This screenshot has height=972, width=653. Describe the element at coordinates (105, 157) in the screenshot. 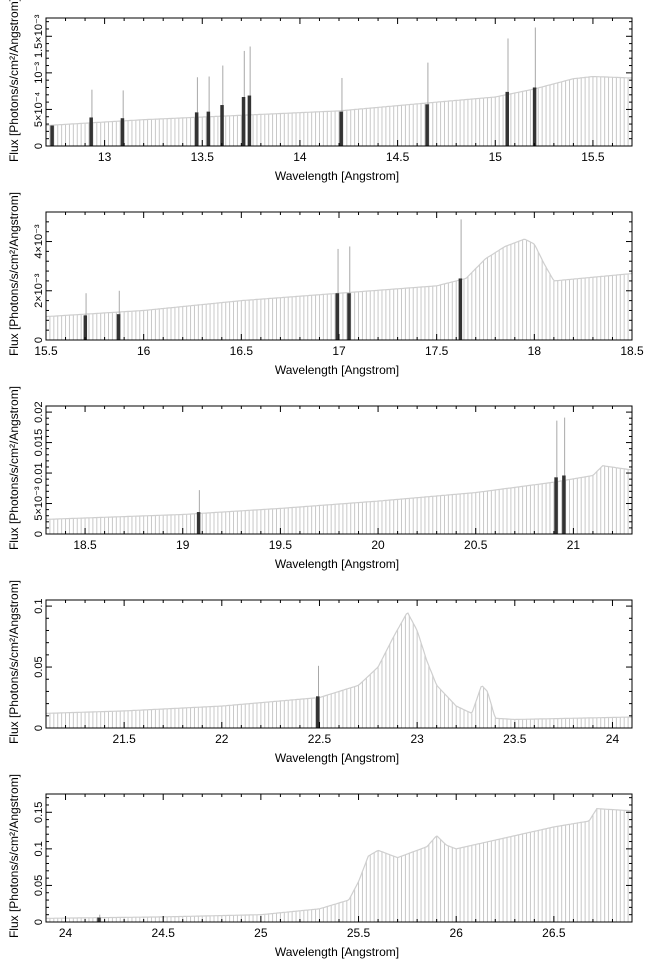

I see `x-tick-label: 13` at that location.